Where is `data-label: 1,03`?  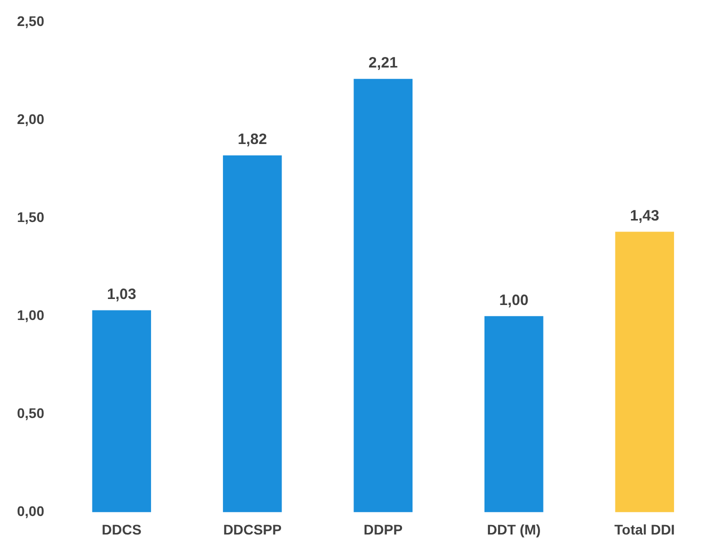 data-label: 1,03 is located at coordinates (121, 294).